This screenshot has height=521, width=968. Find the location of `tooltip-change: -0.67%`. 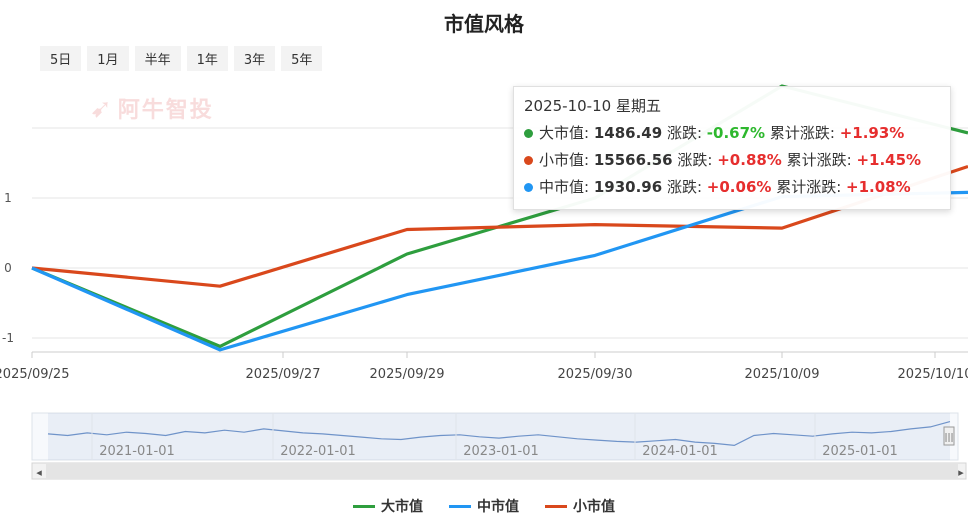

tooltip-change: -0.67% is located at coordinates (736, 133).